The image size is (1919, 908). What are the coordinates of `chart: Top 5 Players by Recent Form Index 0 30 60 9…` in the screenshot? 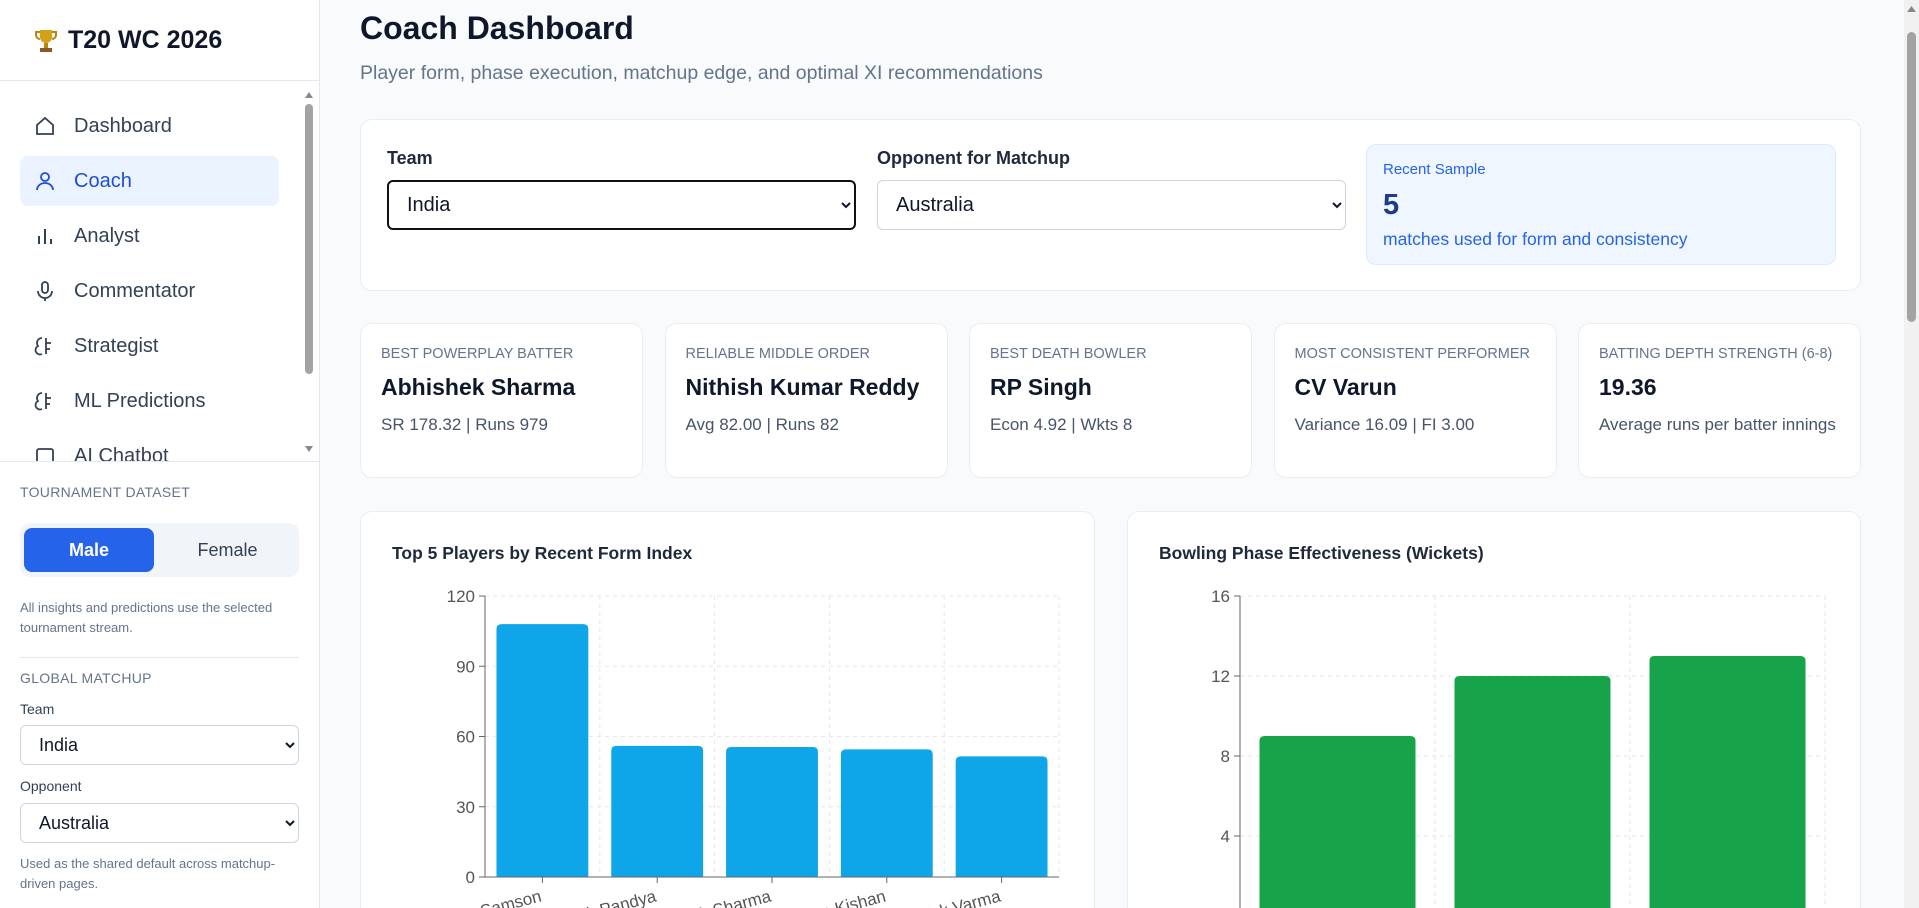 It's located at (726, 725).